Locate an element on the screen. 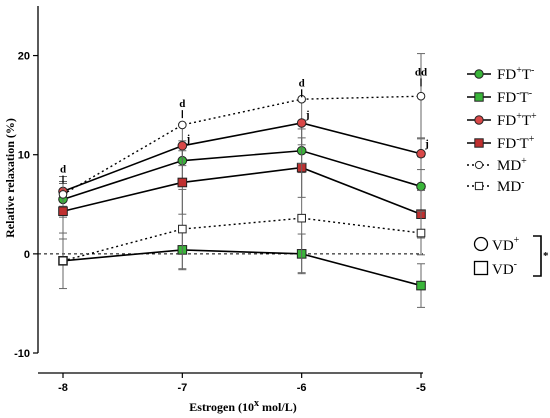  x-axis-title-superscript: x is located at coordinates (256, 403).